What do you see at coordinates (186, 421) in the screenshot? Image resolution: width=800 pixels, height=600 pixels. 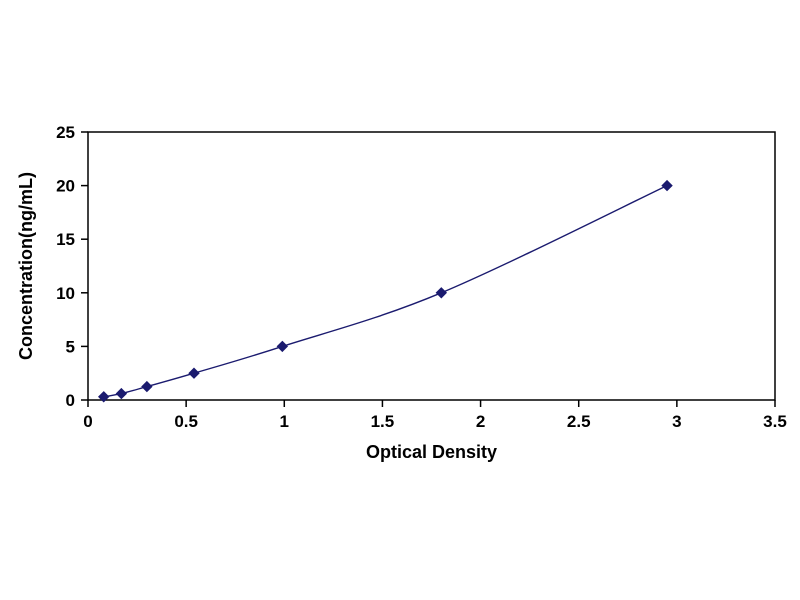 I see `x-tick-label: 0.5` at bounding box center [186, 421].